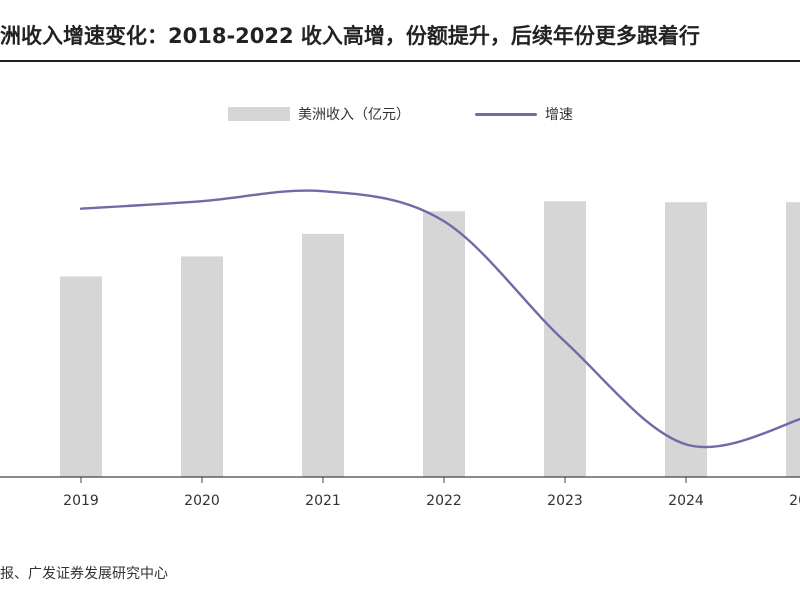  Describe the element at coordinates (686, 501) in the screenshot. I see `x-tick-label-2024: 2024` at that location.